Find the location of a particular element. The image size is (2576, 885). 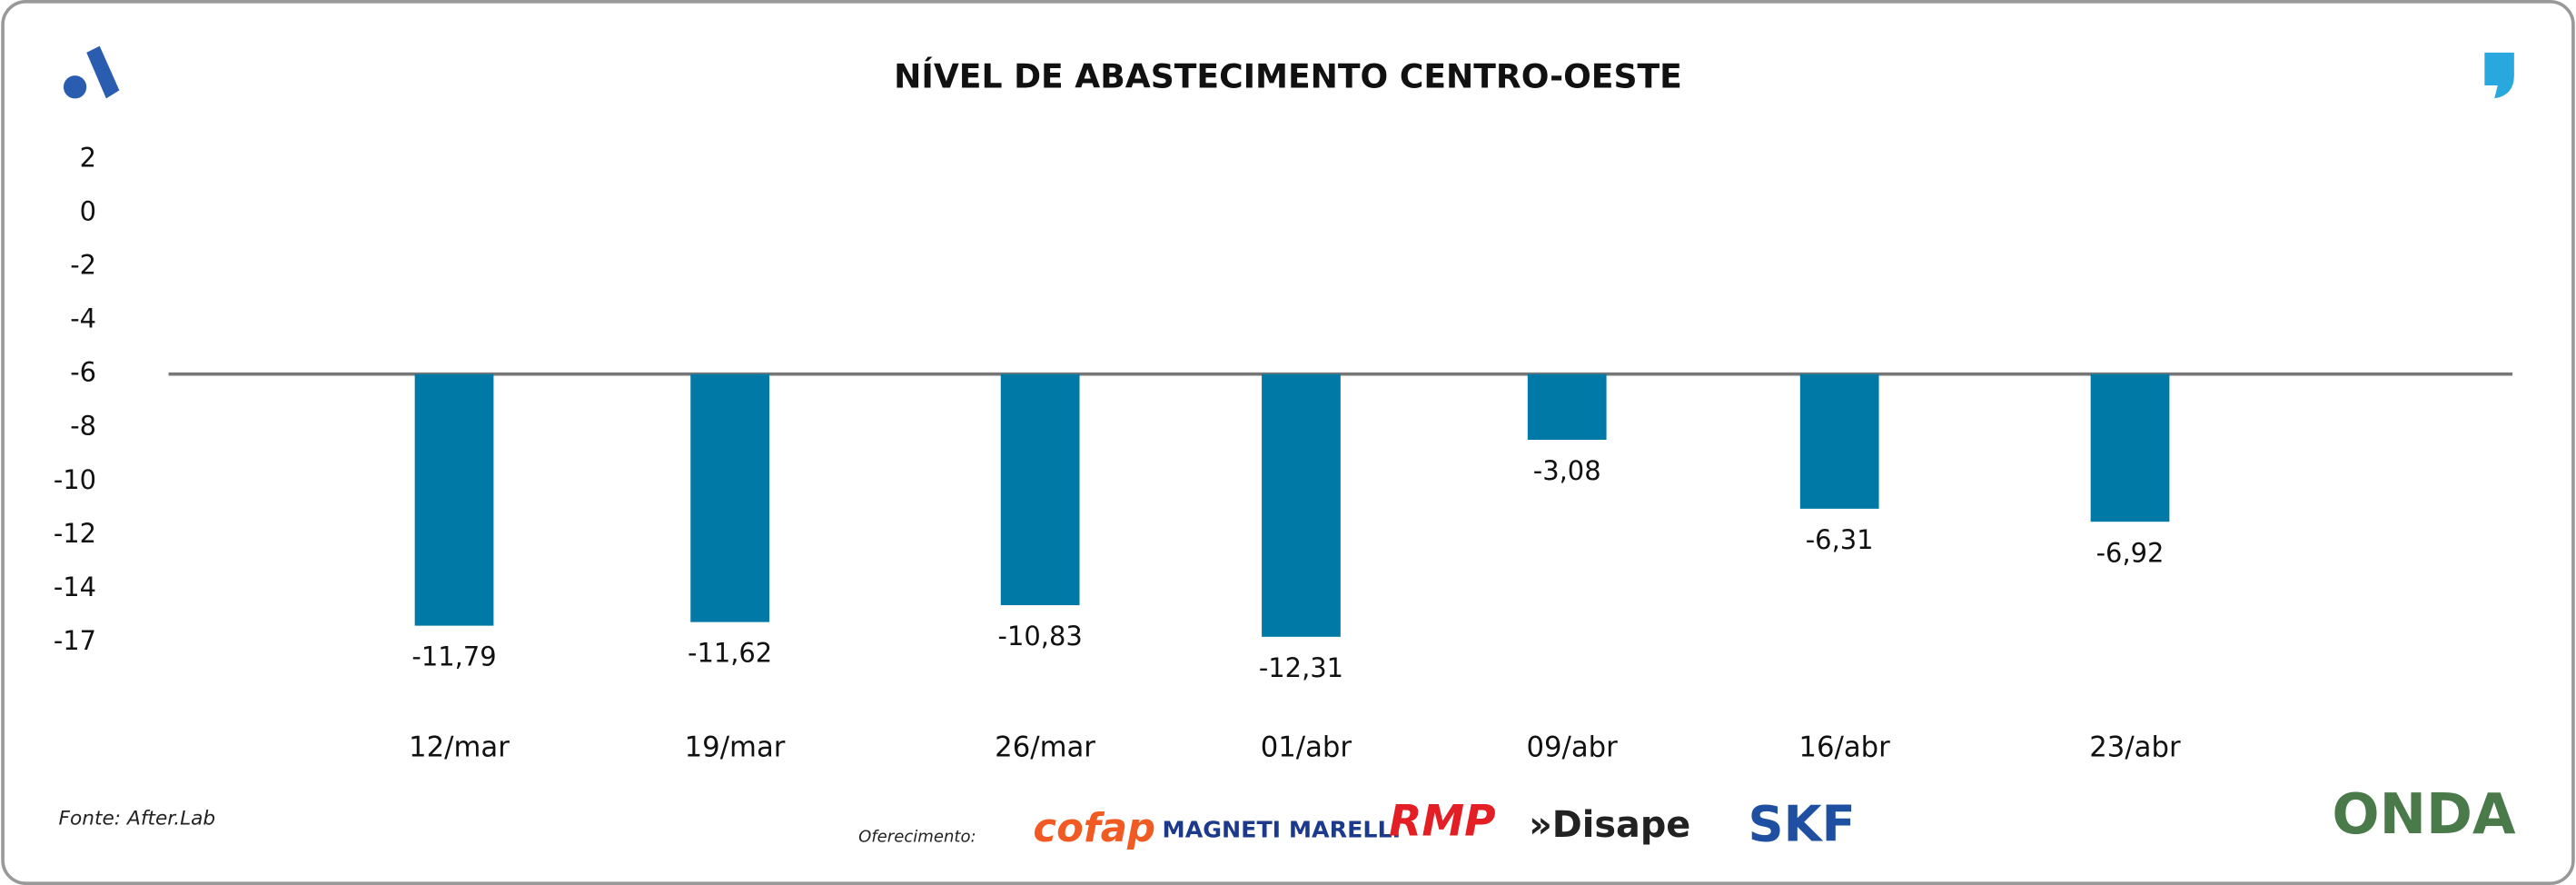

value-label: -6,31 is located at coordinates (1840, 539).